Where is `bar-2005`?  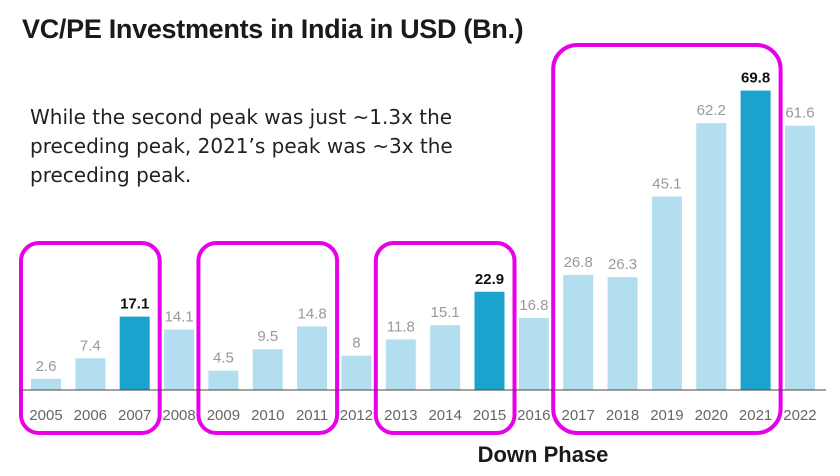
bar-2005 is located at coordinates (46, 384).